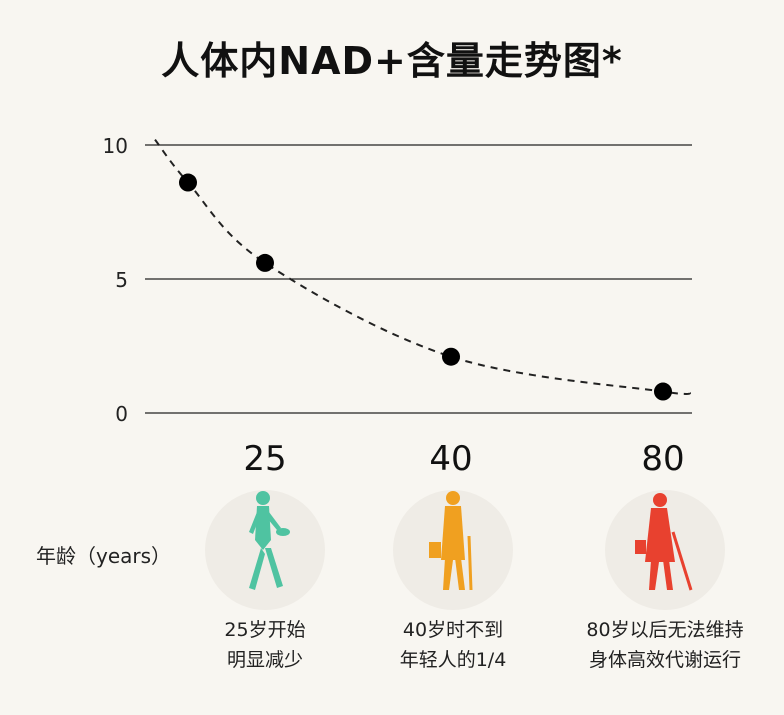 The image size is (784, 715). What do you see at coordinates (451, 541) in the screenshot?
I see `walking-middle-age-icon` at bounding box center [451, 541].